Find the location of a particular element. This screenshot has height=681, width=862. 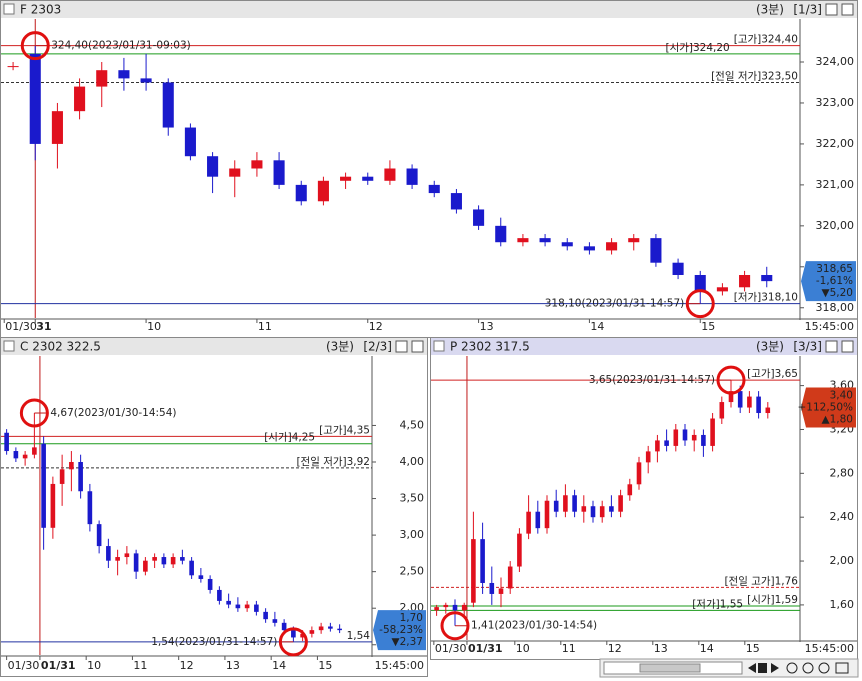

zoom-reset is located at coordinates (824, 668).